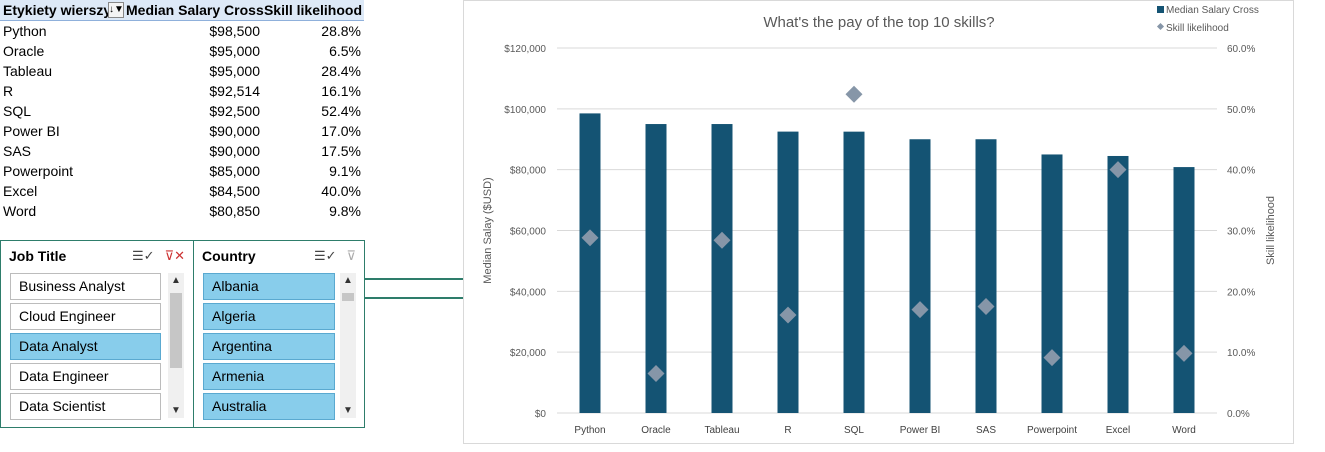  What do you see at coordinates (312, 10) in the screenshot?
I see `col-header-skill: Skill likelihood` at bounding box center [312, 10].